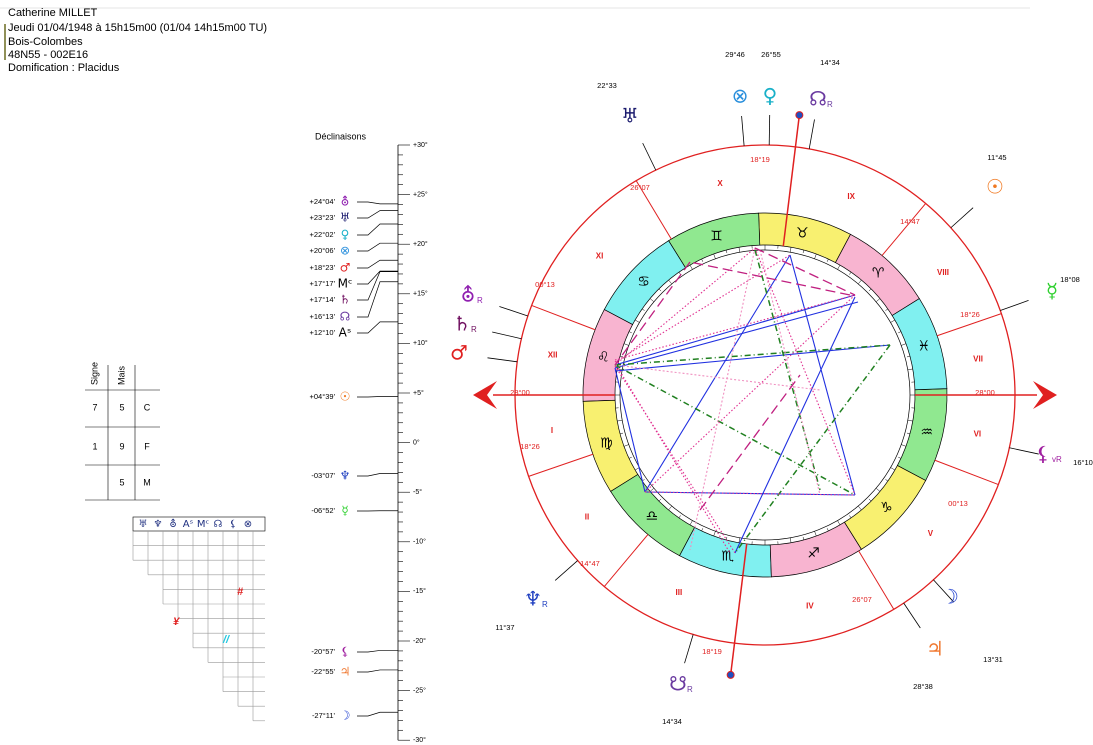 This screenshot has width=1093, height=745. Describe the element at coordinates (752, 400) in the screenshot. I see `aspect-lines` at that location.